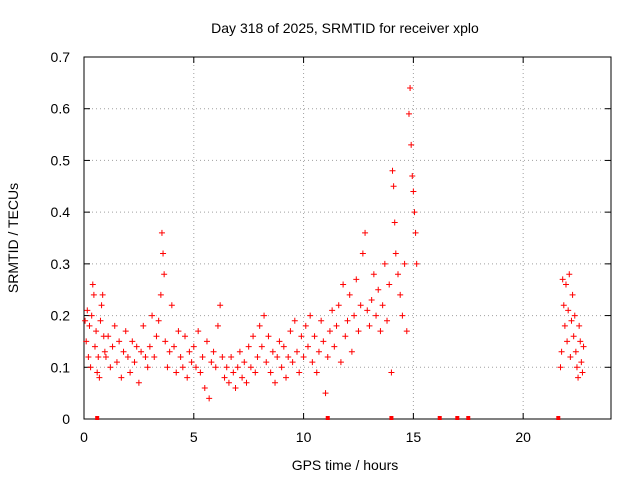 The width and height of the screenshot is (640, 480). What do you see at coordinates (61, 57) in the screenshot?
I see `y-tick-label: 0.7` at bounding box center [61, 57].